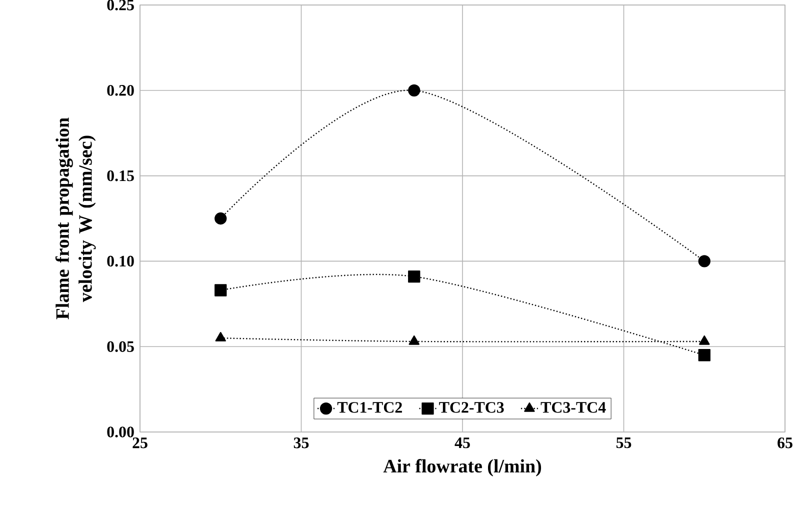 The width and height of the screenshot is (794, 517). Describe the element at coordinates (120, 261) in the screenshot. I see `y-tick-label: 0.10` at that location.